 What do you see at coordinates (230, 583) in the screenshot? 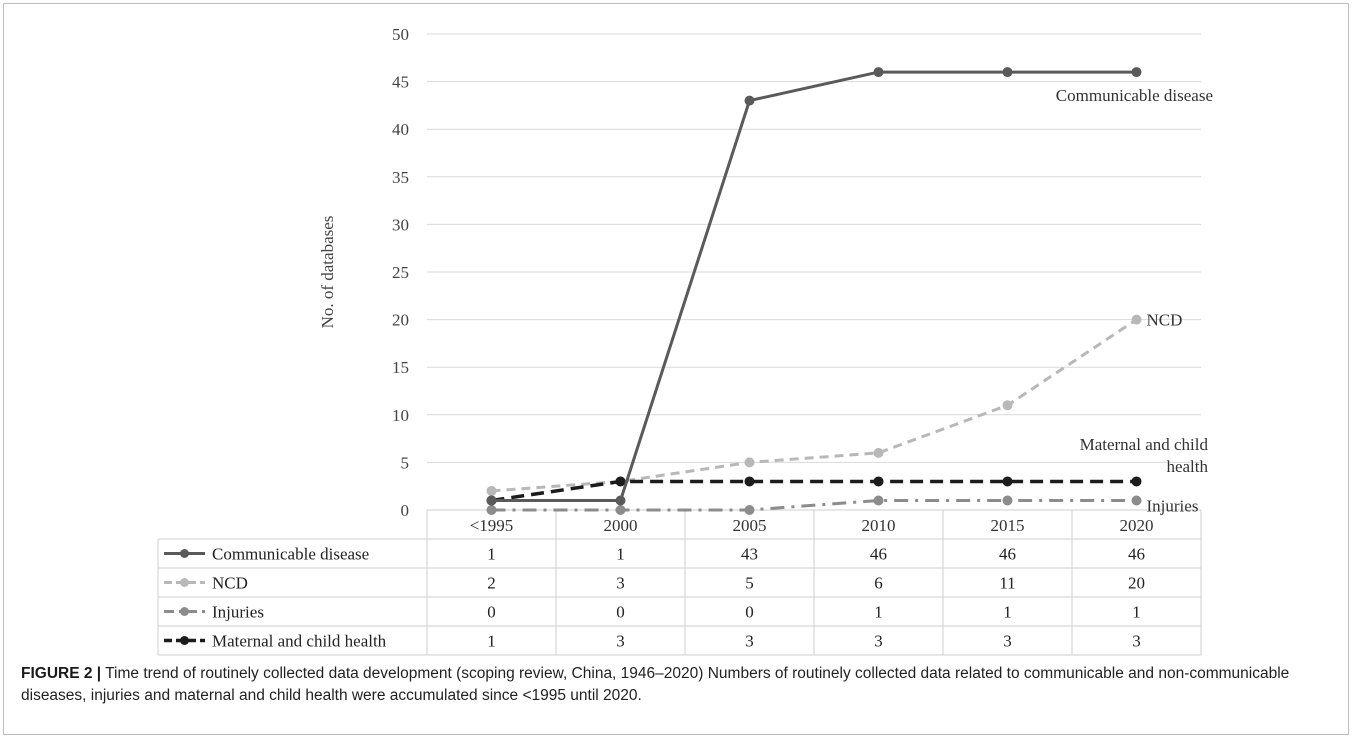
I see `series-name: NCD` at bounding box center [230, 583].